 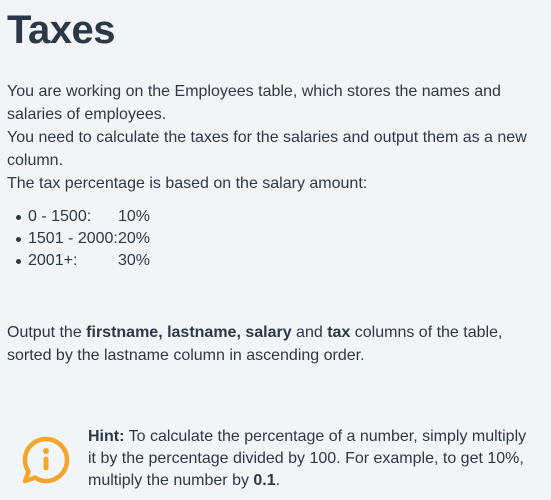 I want to click on tax-tier-rate: 10%, so click(x=134, y=216).